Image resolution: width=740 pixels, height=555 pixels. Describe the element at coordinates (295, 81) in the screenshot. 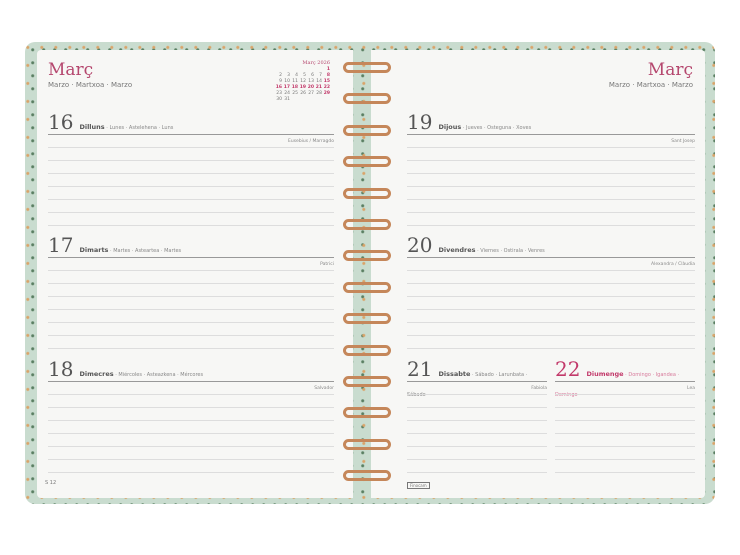

I see `calendar-day: 11` at that location.